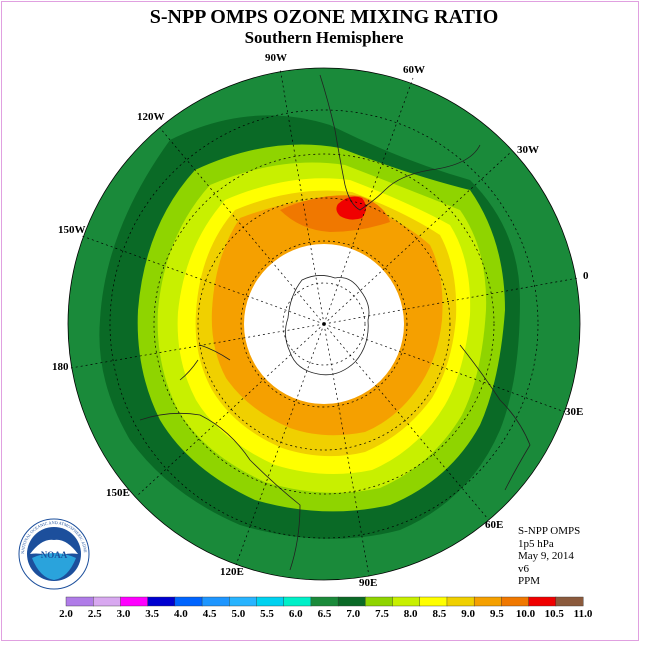  Describe the element at coordinates (220, 491) in the screenshot. I see `coast-australia` at that location.